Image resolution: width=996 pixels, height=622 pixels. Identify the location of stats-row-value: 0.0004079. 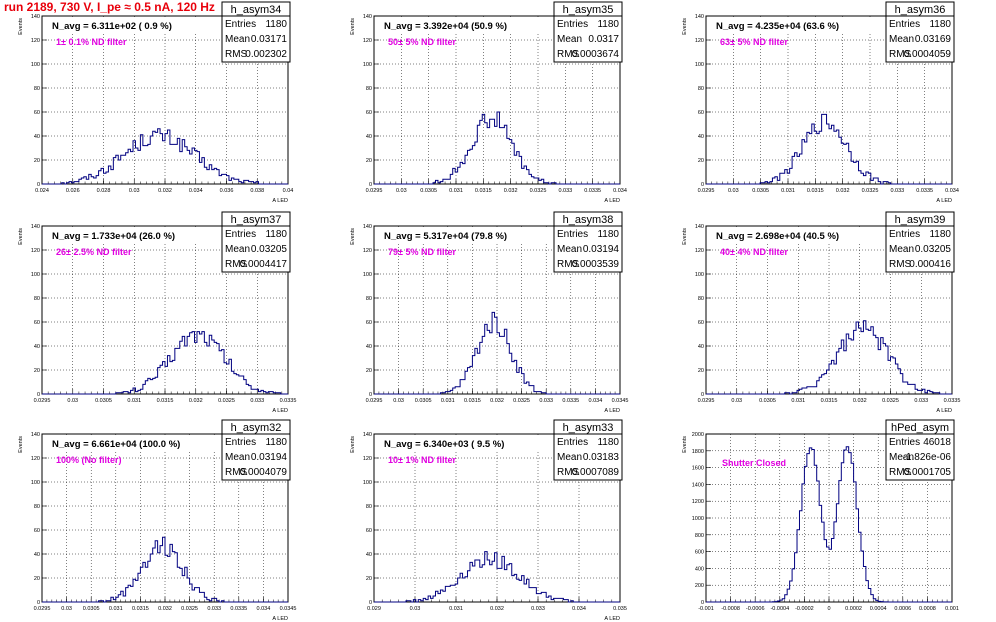
(264, 472).